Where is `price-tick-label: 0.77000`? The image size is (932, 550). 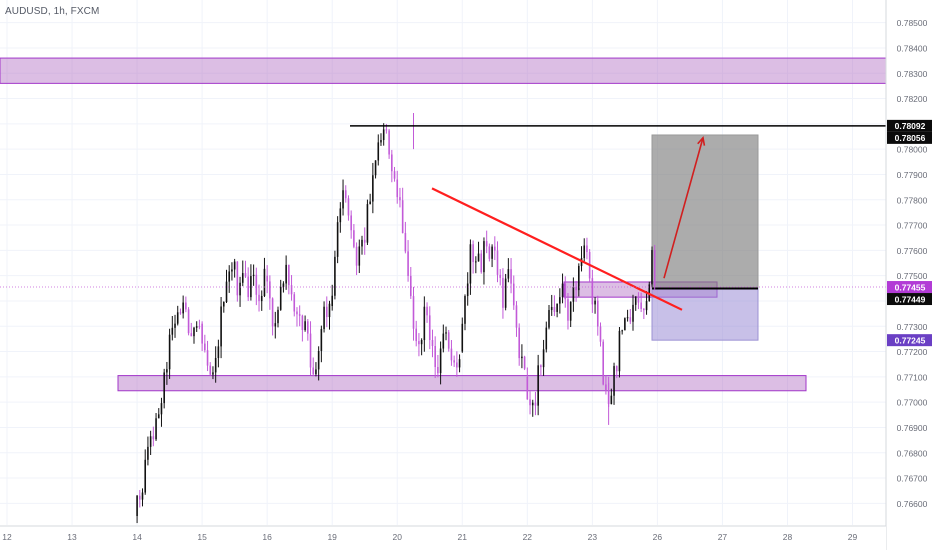 price-tick-label: 0.77000 is located at coordinates (912, 403).